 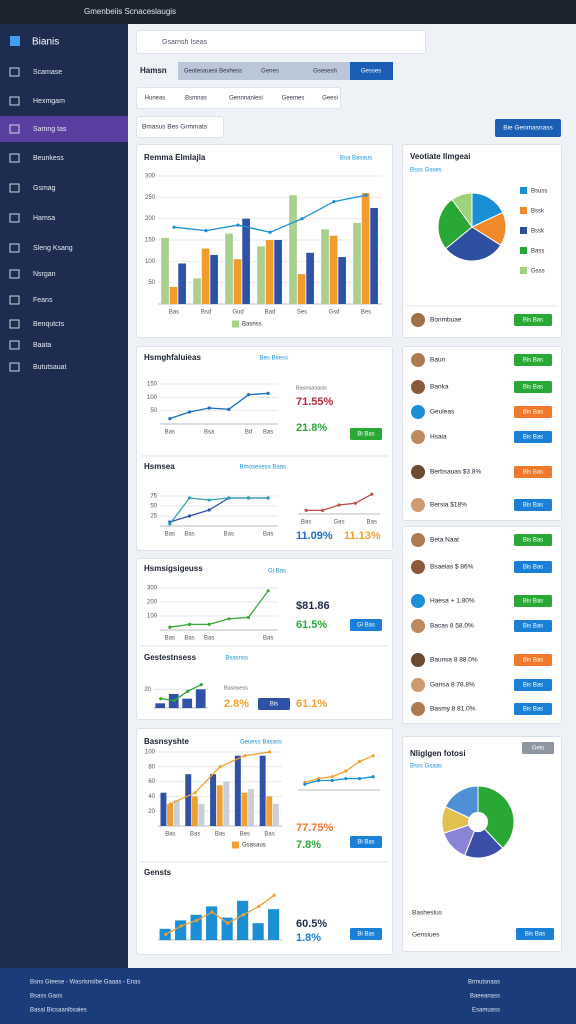 What do you see at coordinates (48, 158) in the screenshot?
I see `nav-item: Beunkess` at bounding box center [48, 158].